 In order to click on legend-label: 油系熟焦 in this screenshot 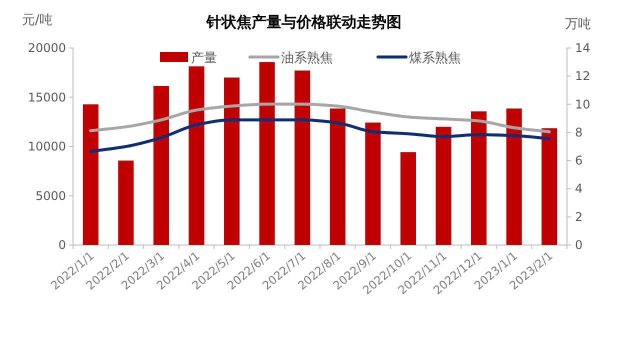, I will do `click(307, 58)`.